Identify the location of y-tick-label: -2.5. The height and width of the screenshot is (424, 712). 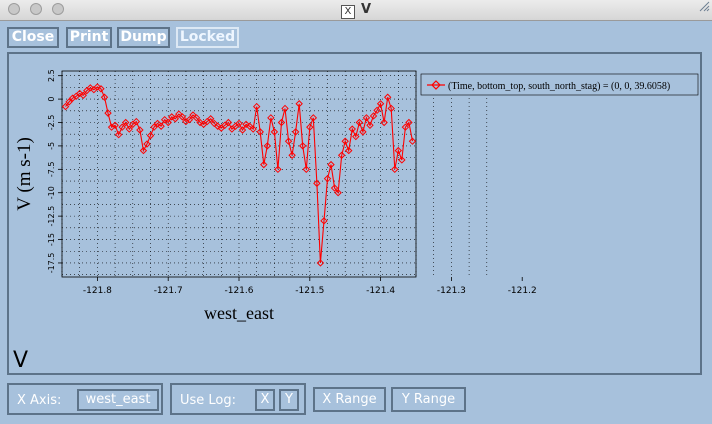
(51, 123).